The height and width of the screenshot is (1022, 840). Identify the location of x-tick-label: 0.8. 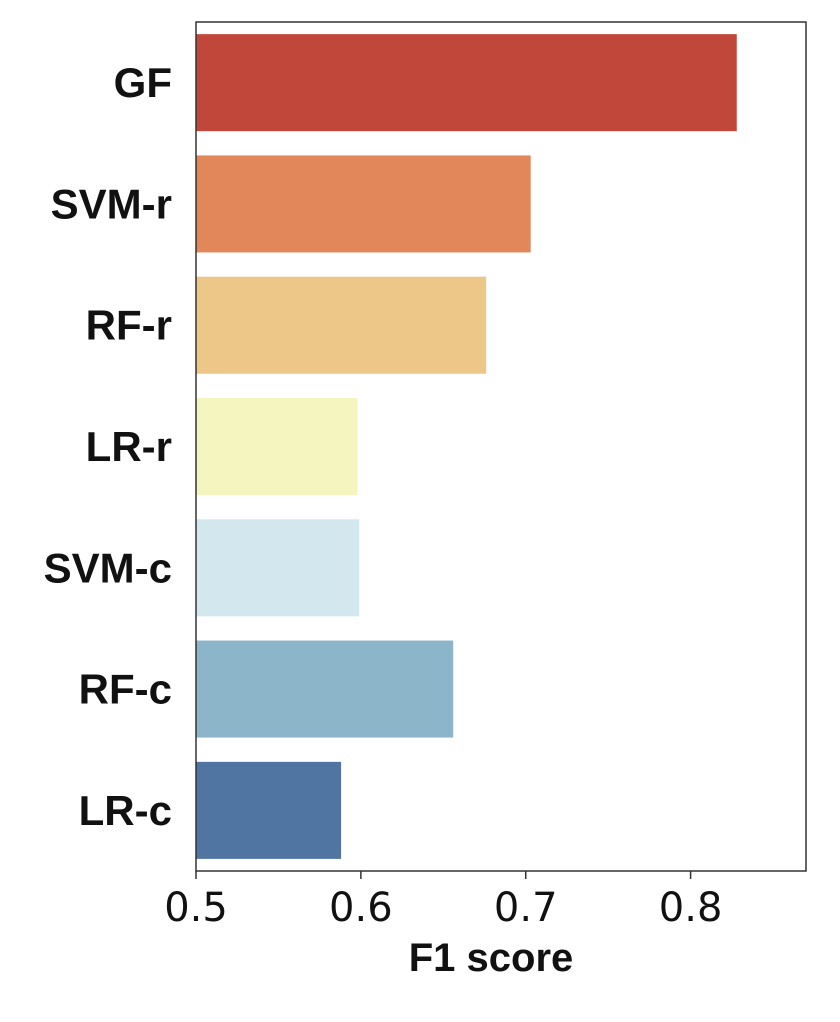
(691, 908).